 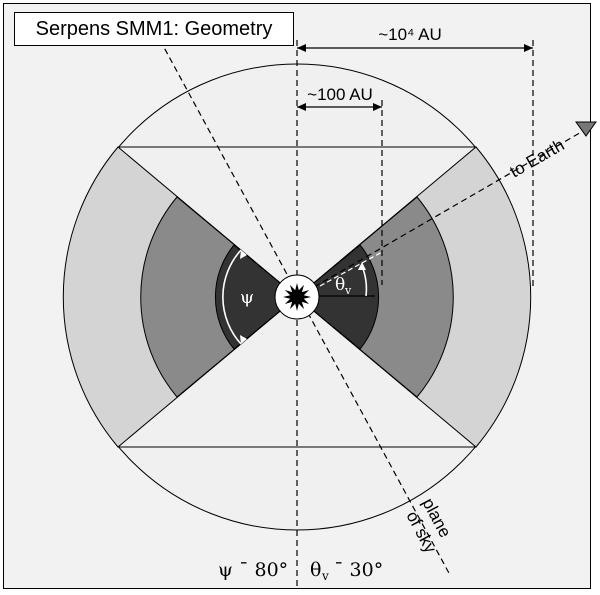 What do you see at coordinates (297, 297) in the screenshot?
I see `protostar-icon` at bounding box center [297, 297].